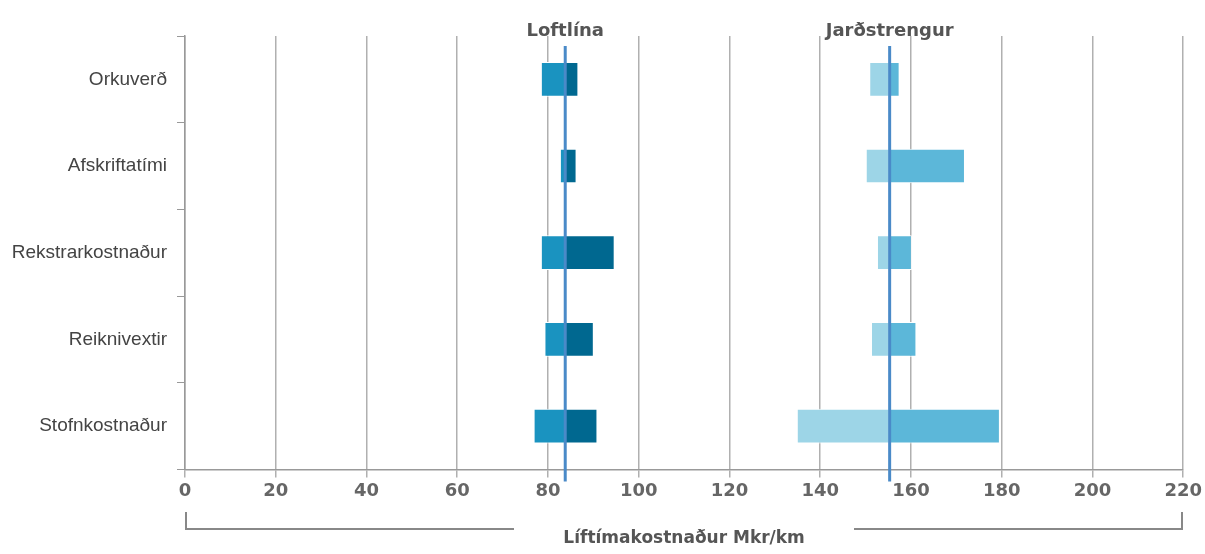  I want to click on x-tick-label: 100, so click(638, 489).